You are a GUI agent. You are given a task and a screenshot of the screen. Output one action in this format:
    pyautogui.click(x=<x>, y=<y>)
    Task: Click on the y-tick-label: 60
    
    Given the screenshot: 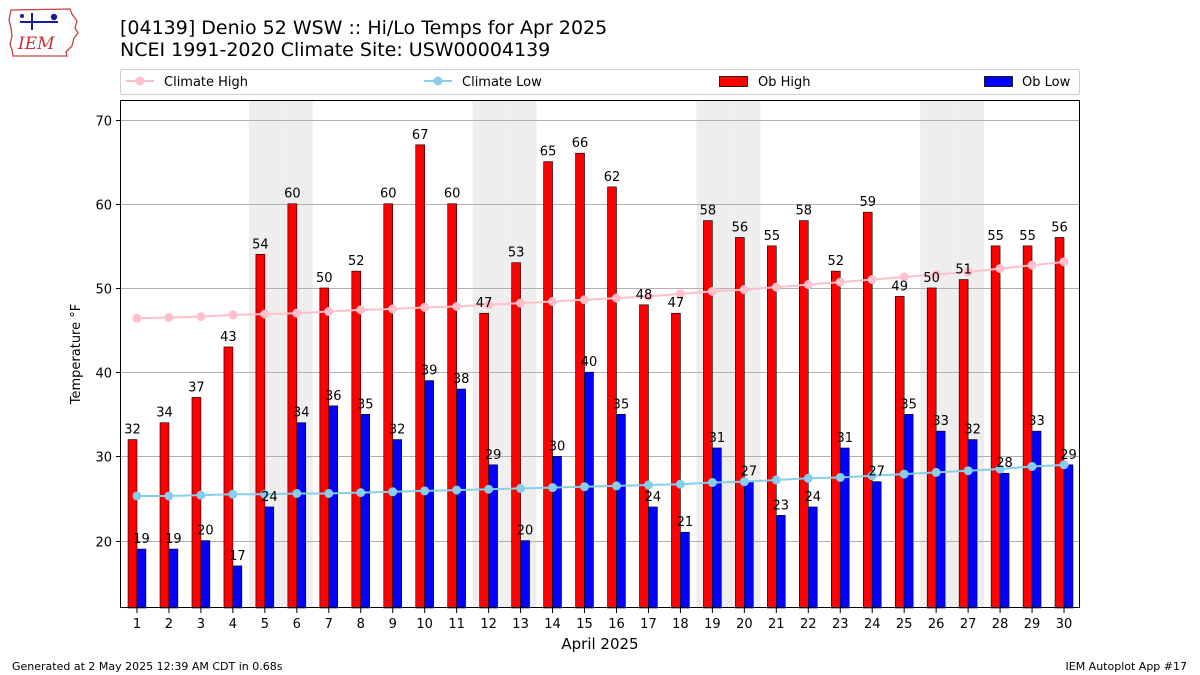 What is the action you would take?
    pyautogui.click(x=103, y=206)
    